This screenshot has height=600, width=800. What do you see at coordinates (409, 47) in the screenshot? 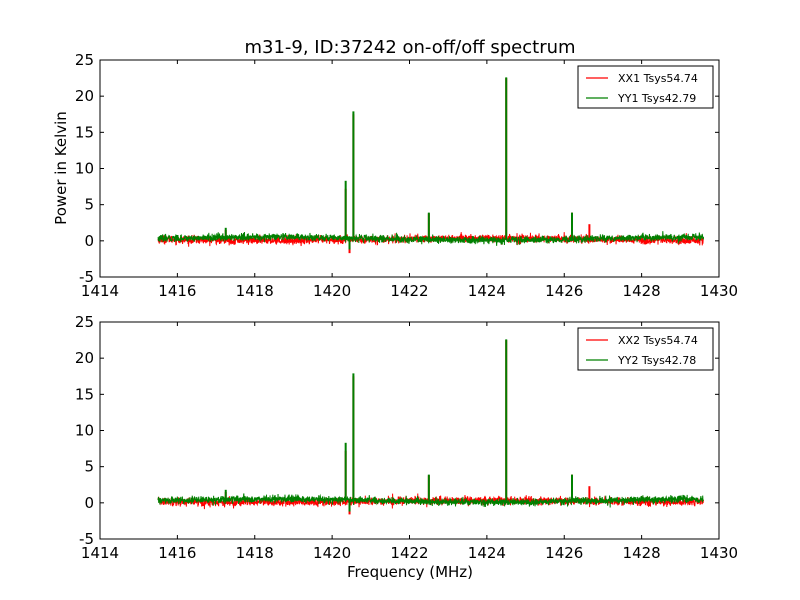
I see `figure-title: m31-9, ID:37242 on-off/off spectrum` at bounding box center [409, 47].